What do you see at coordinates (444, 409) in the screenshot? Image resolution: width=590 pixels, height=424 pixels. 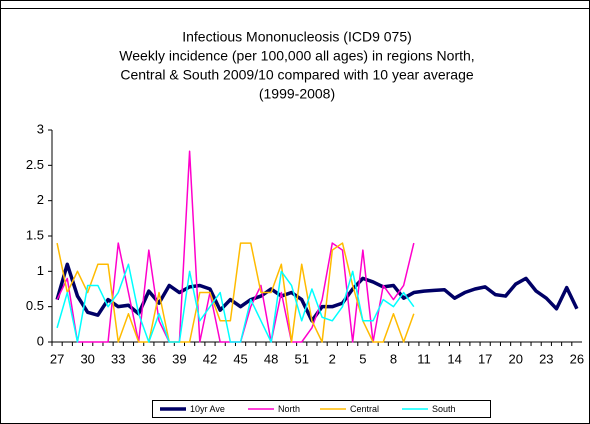 I see `legend-label: South` at bounding box center [444, 409].